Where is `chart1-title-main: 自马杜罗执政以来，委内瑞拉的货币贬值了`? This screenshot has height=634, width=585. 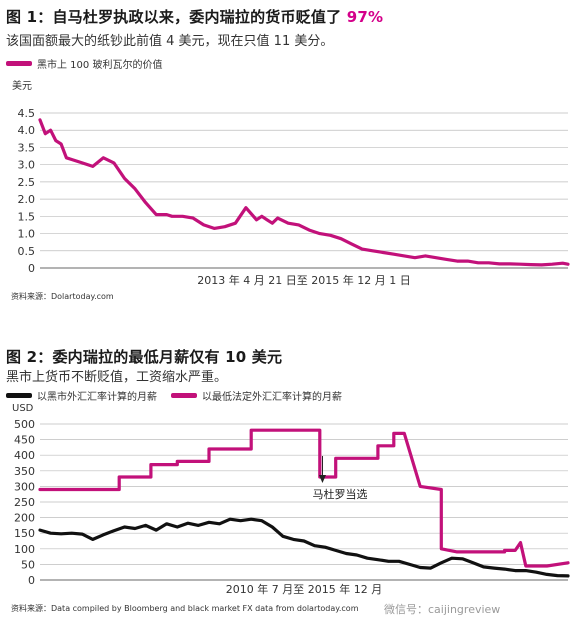 chart1-title-main: 自马杜罗执政以来，委内瑞拉的货币贬值了 is located at coordinates (197, 17).